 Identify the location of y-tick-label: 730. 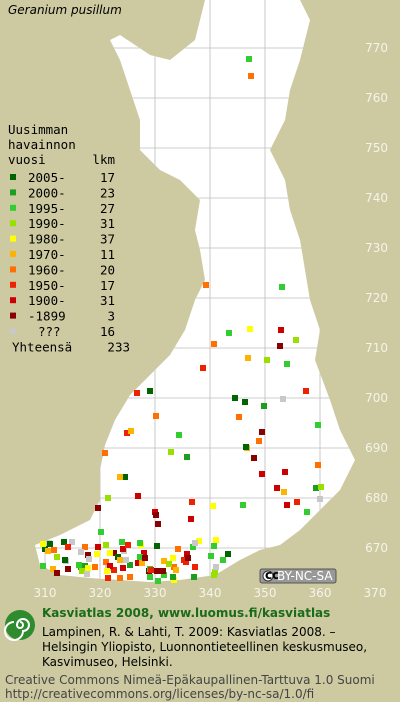
(376, 248).